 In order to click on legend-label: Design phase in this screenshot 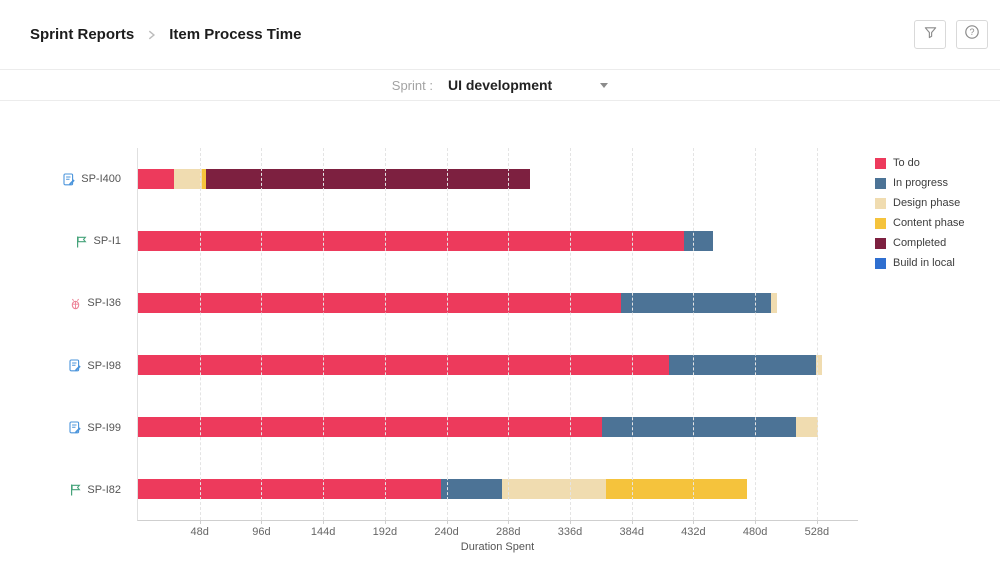, I will do `click(927, 203)`.